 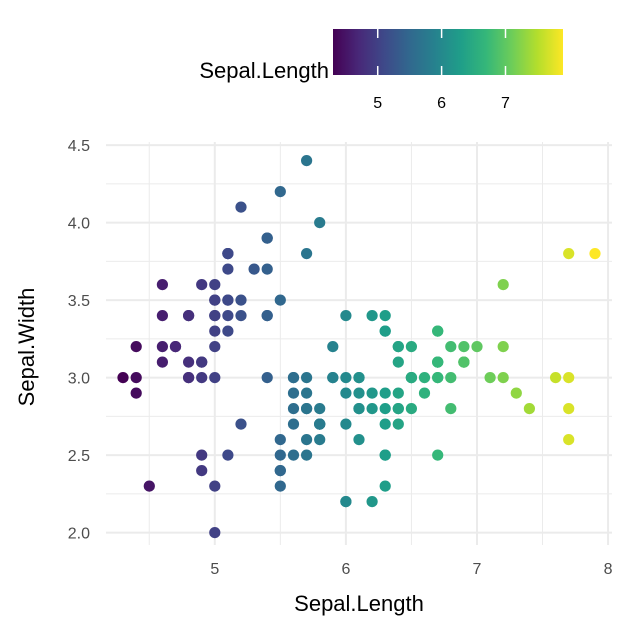 I want to click on x-tick-label: 7, so click(x=477, y=569).